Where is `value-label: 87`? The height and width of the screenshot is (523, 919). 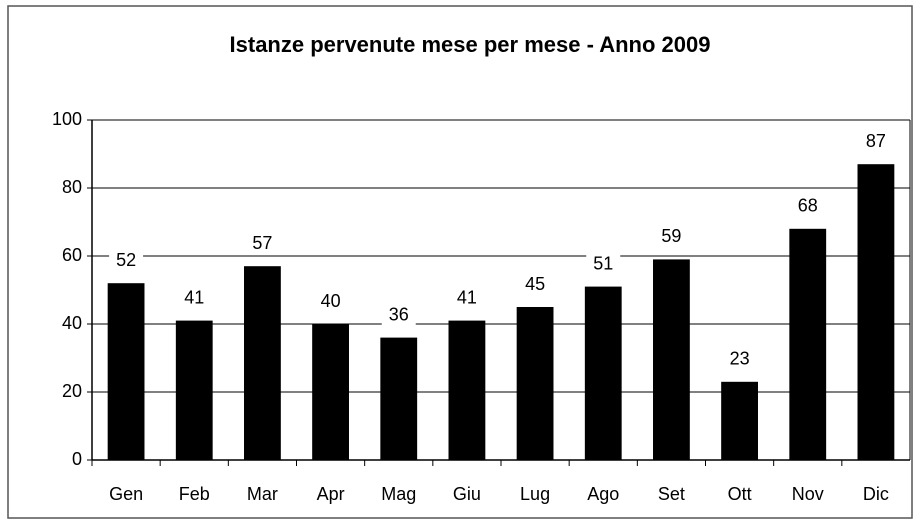 value-label: 87 is located at coordinates (876, 141).